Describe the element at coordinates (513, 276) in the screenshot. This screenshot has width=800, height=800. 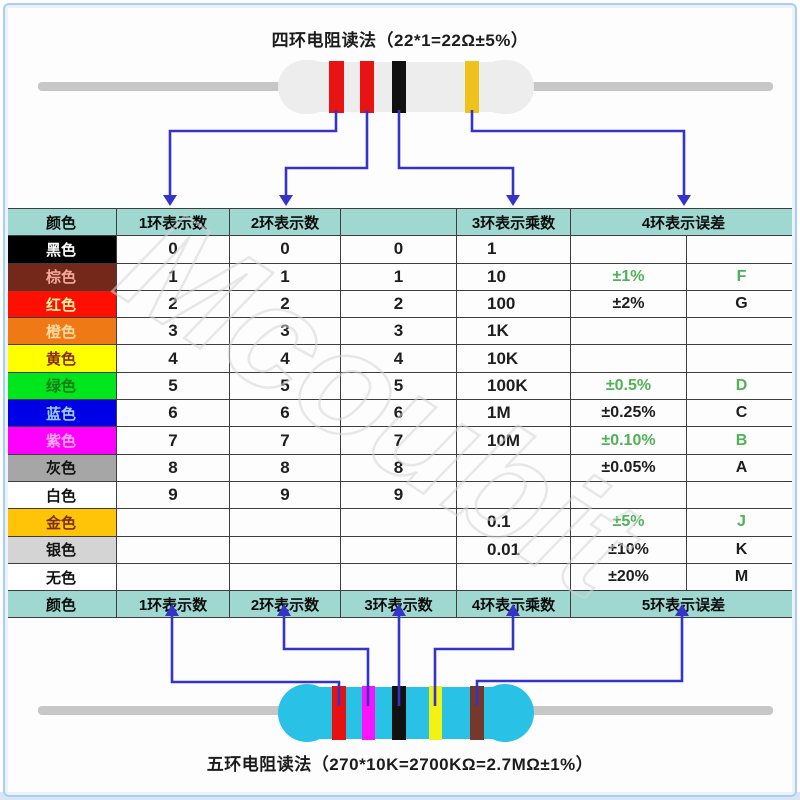
I see `multiplier-cell: 10` at that location.